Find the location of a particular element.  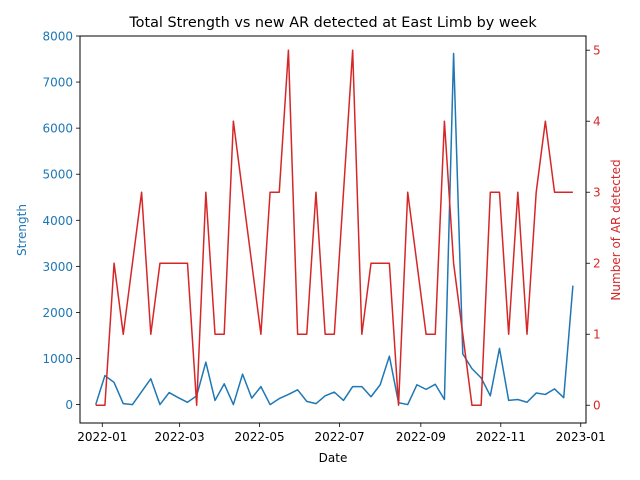

left-y-axis: 0 1000 2000 3000 4000 5000 6000 7000 8000 is located at coordinates (61, 221).